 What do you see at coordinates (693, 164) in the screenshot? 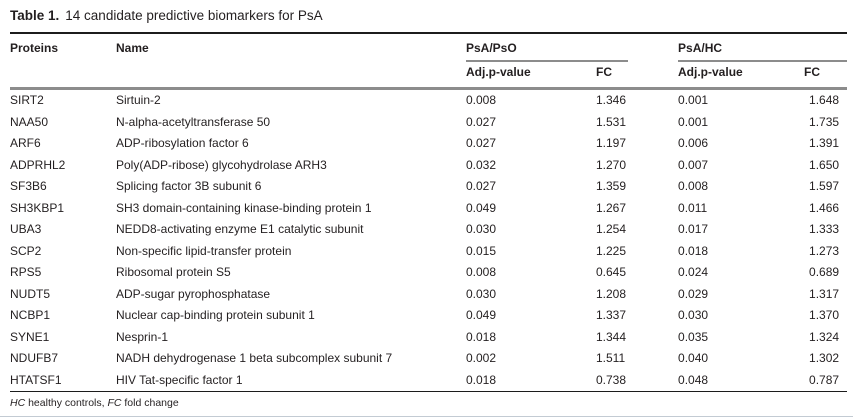
I see `cell-hc-adj-p: 0.007` at bounding box center [693, 164].